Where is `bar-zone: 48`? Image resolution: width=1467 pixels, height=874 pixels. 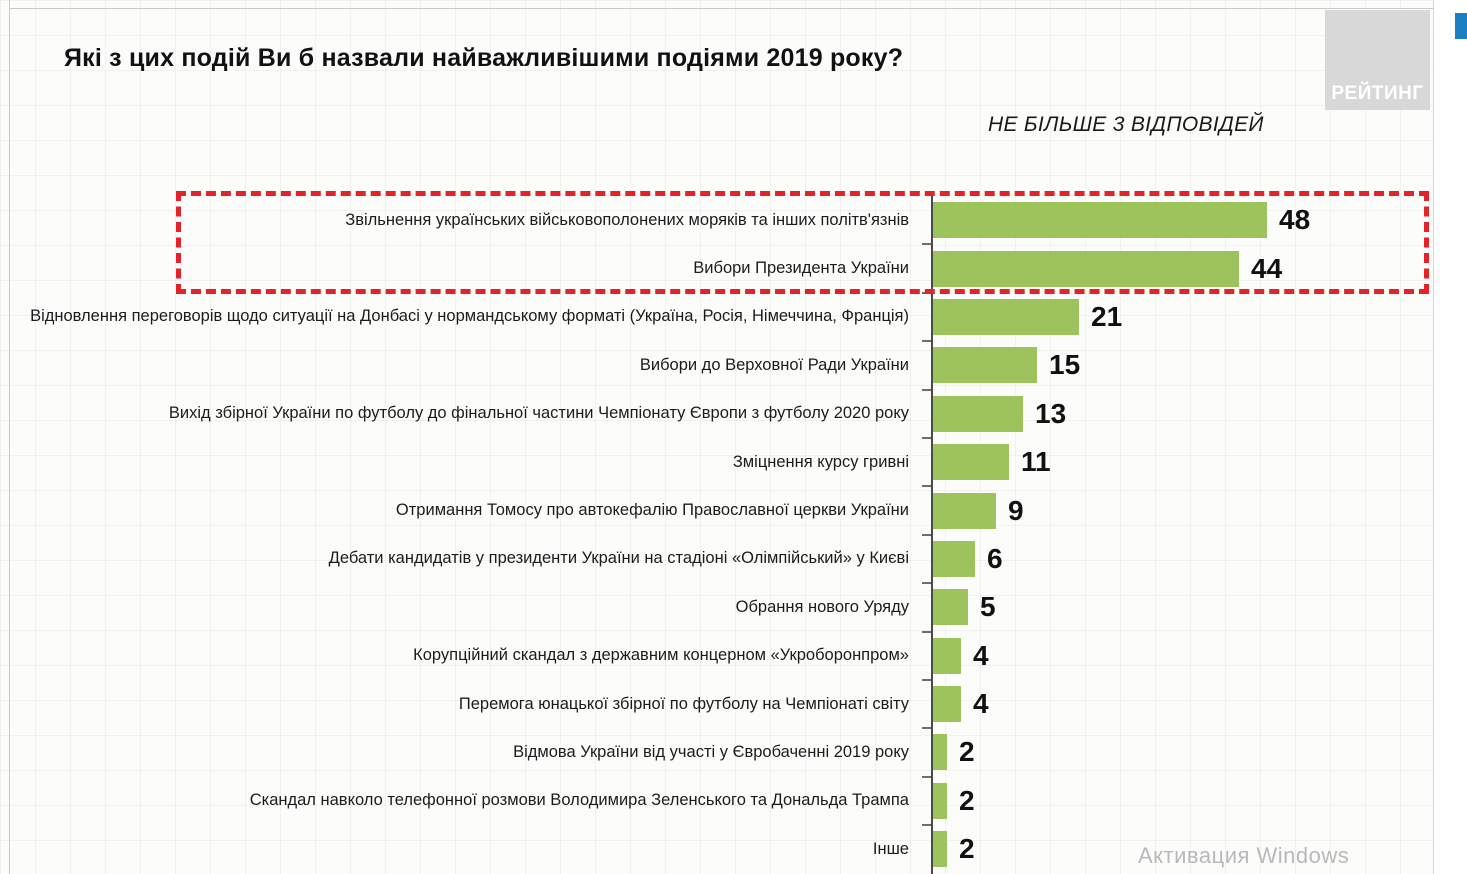
bar-zone: 48 is located at coordinates (1115, 220).